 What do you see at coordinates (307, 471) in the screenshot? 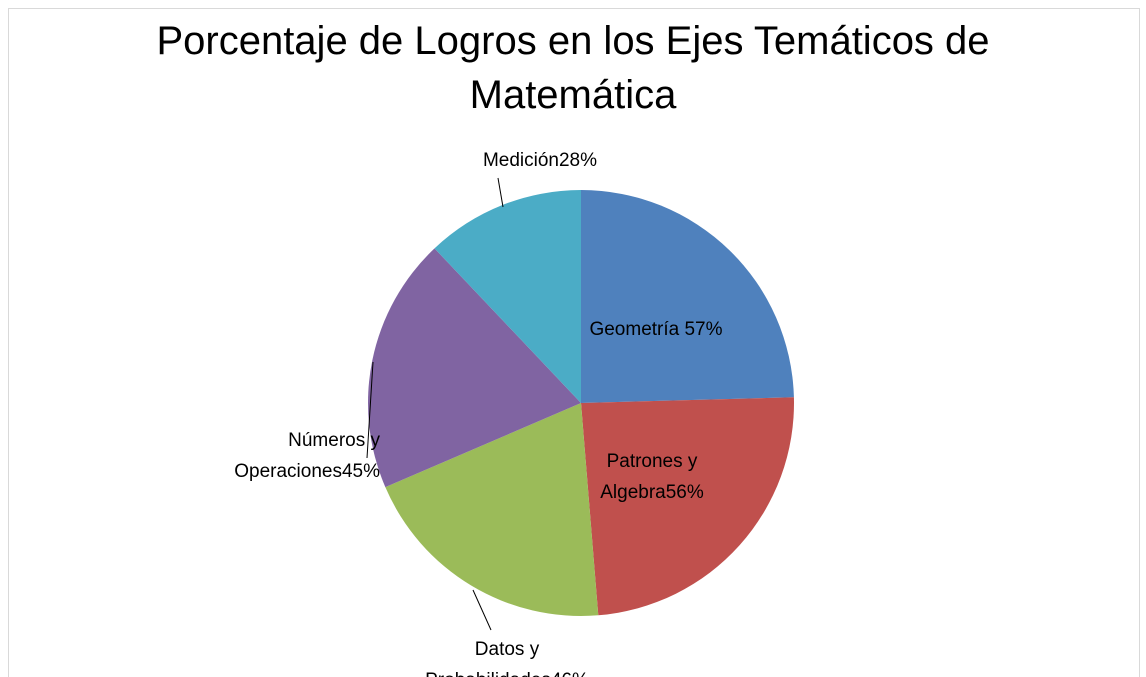
I see `data-label: Operaciones45%` at bounding box center [307, 471].